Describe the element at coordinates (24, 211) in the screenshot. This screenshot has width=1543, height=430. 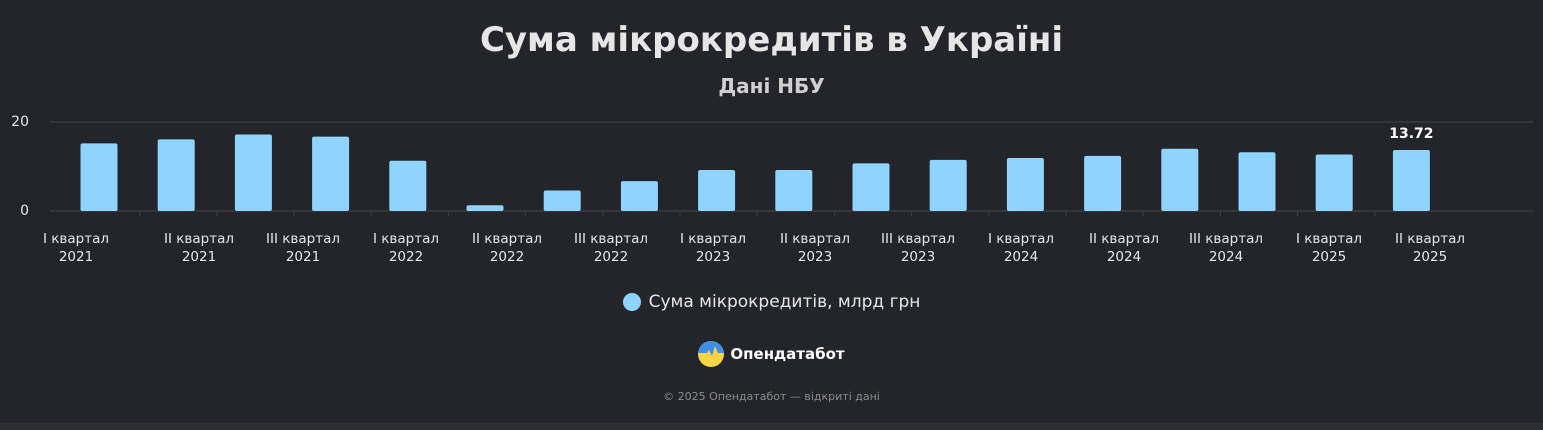
I see `y-tick-label: 0` at that location.